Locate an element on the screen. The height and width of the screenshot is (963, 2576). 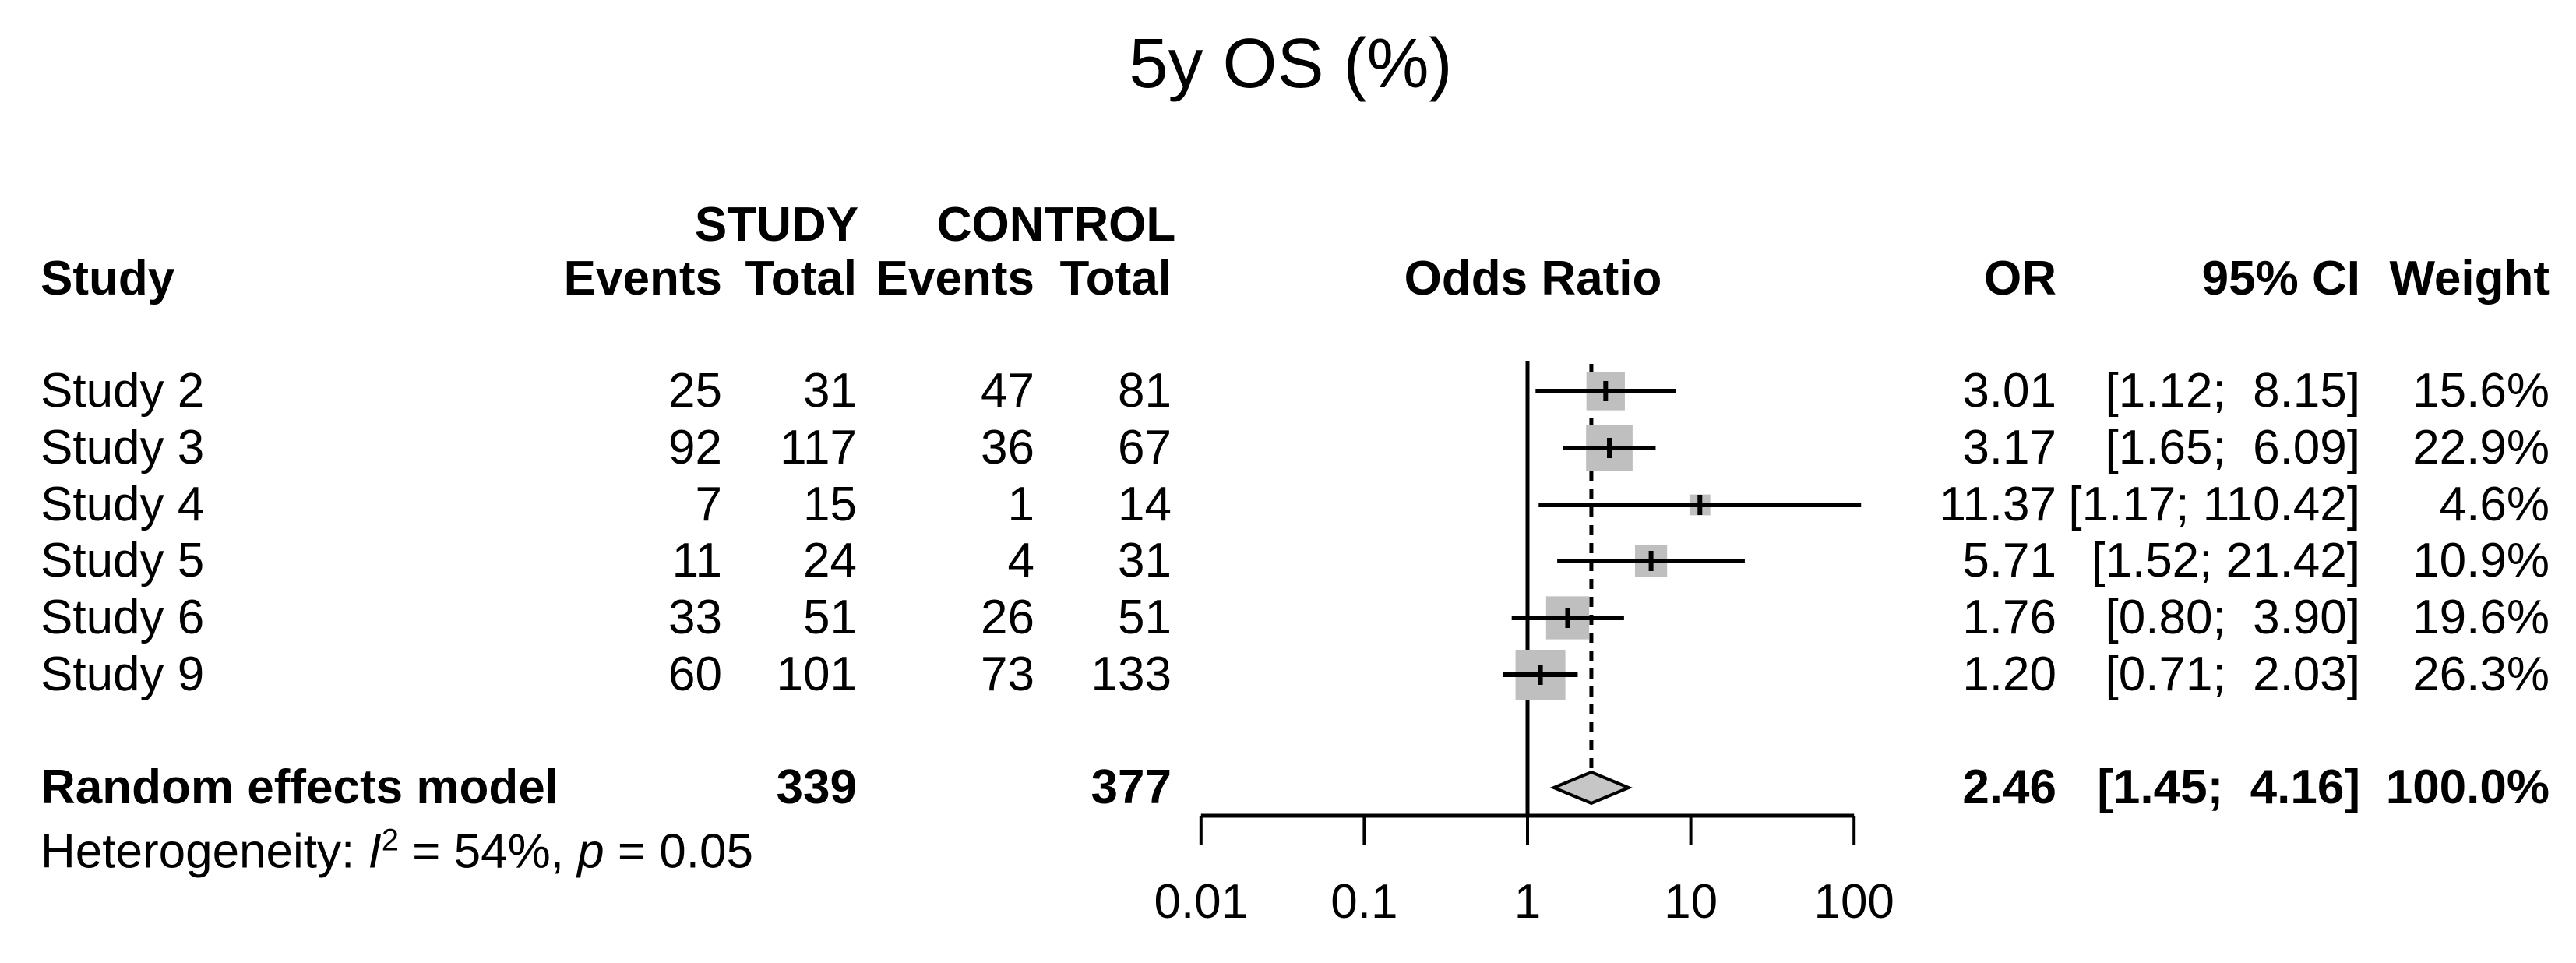
or-cell: 3.01 is located at coordinates (2009, 391).